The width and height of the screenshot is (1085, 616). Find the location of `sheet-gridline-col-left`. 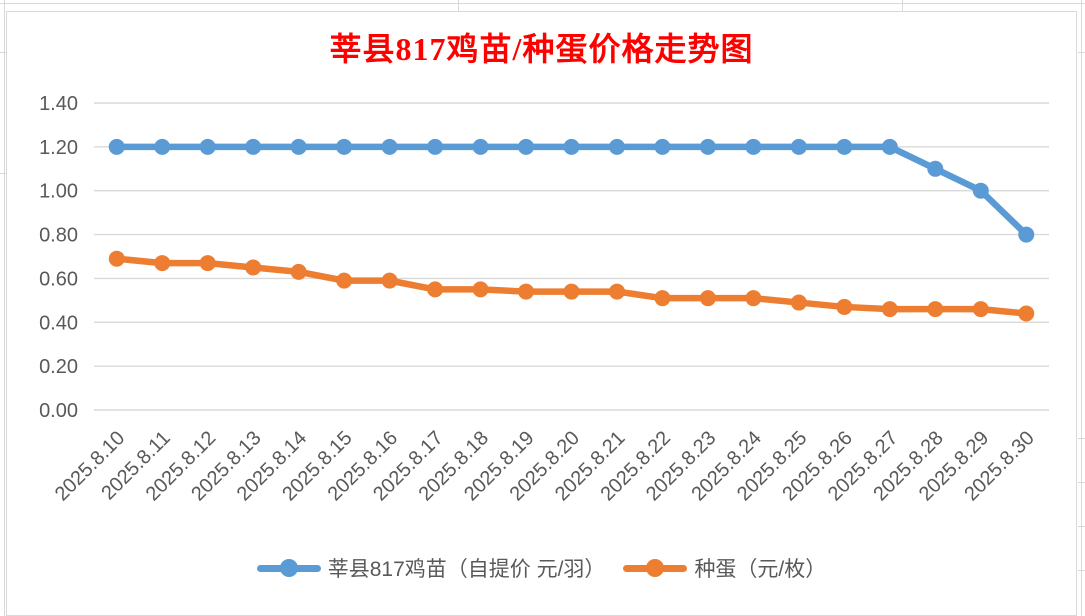

sheet-gridline-col-left is located at coordinates (4, 308).